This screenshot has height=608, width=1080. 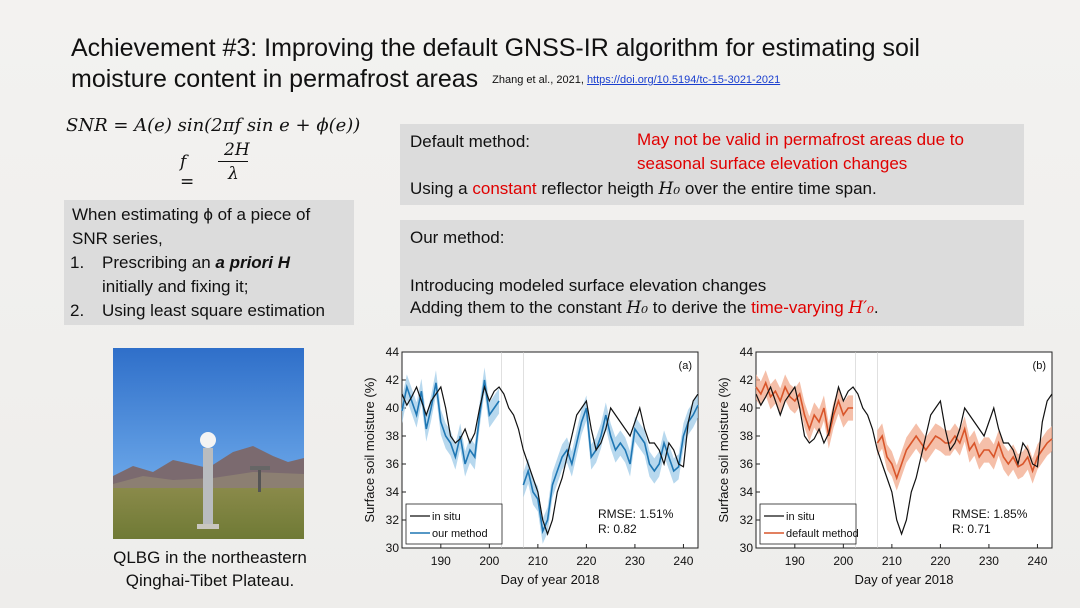 What do you see at coordinates (971, 529) in the screenshot?
I see `stat-r: R: 0.71` at bounding box center [971, 529].